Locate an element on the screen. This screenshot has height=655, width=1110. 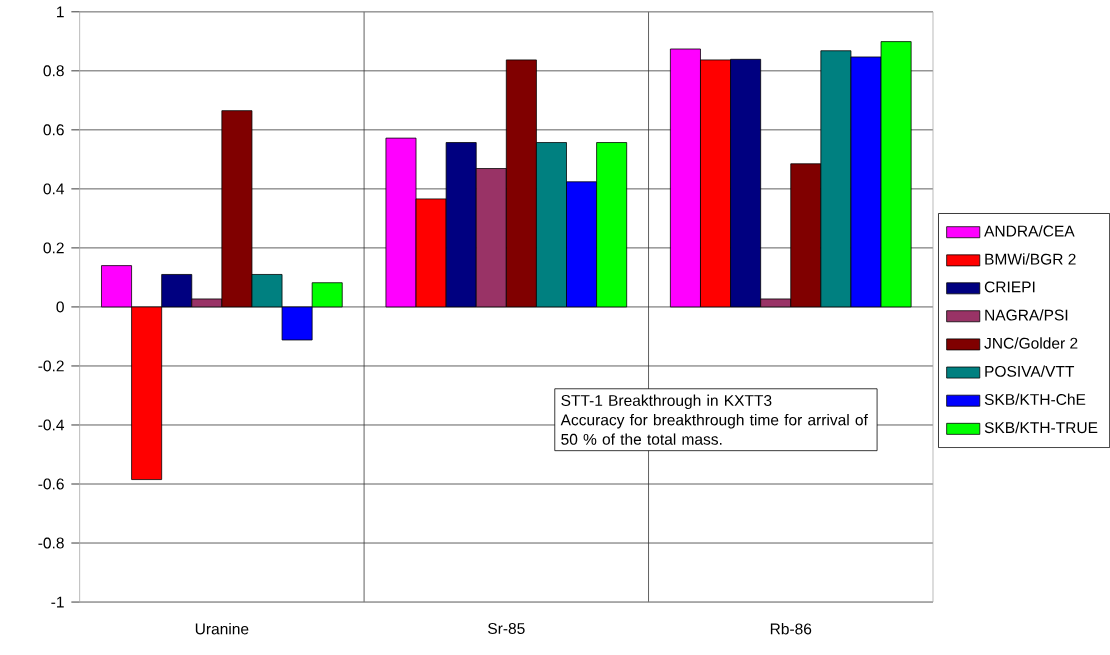
legend-label: BMWi/BGR 2 is located at coordinates (1030, 259).